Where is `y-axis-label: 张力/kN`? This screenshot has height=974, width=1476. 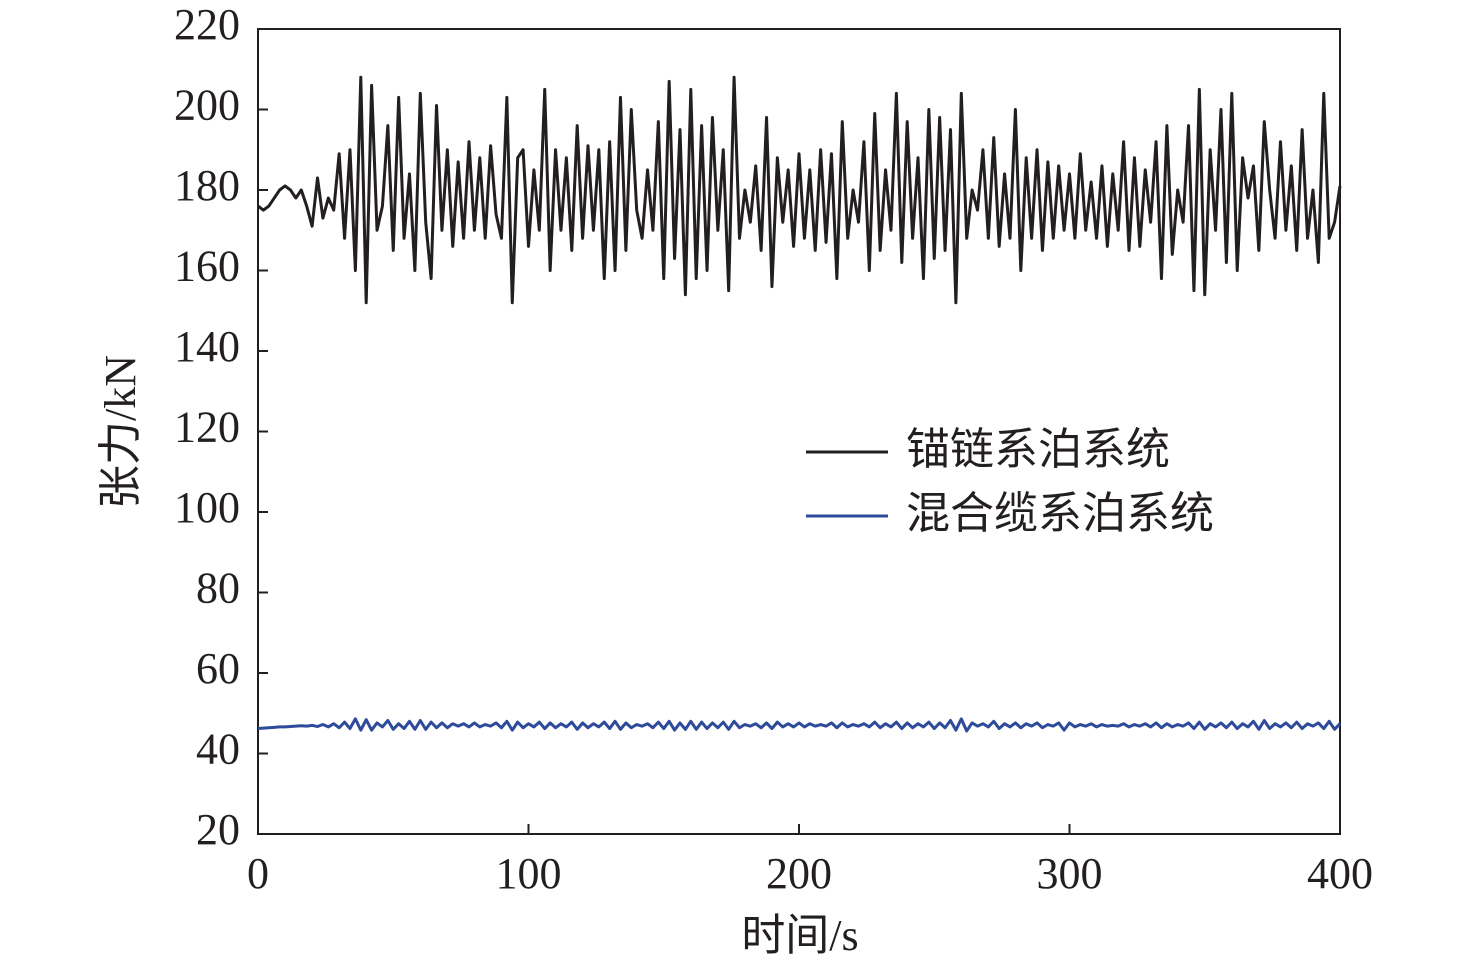 y-axis-label: 张力/kN is located at coordinates (120, 432).